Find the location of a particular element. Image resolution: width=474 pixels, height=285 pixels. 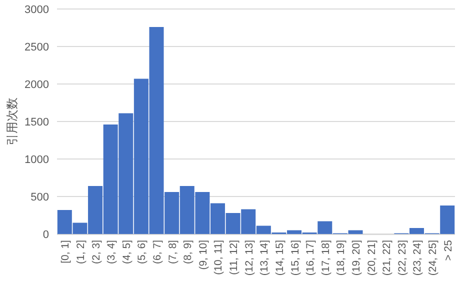

y-tick-label: 1000 is located at coordinates (36, 160).